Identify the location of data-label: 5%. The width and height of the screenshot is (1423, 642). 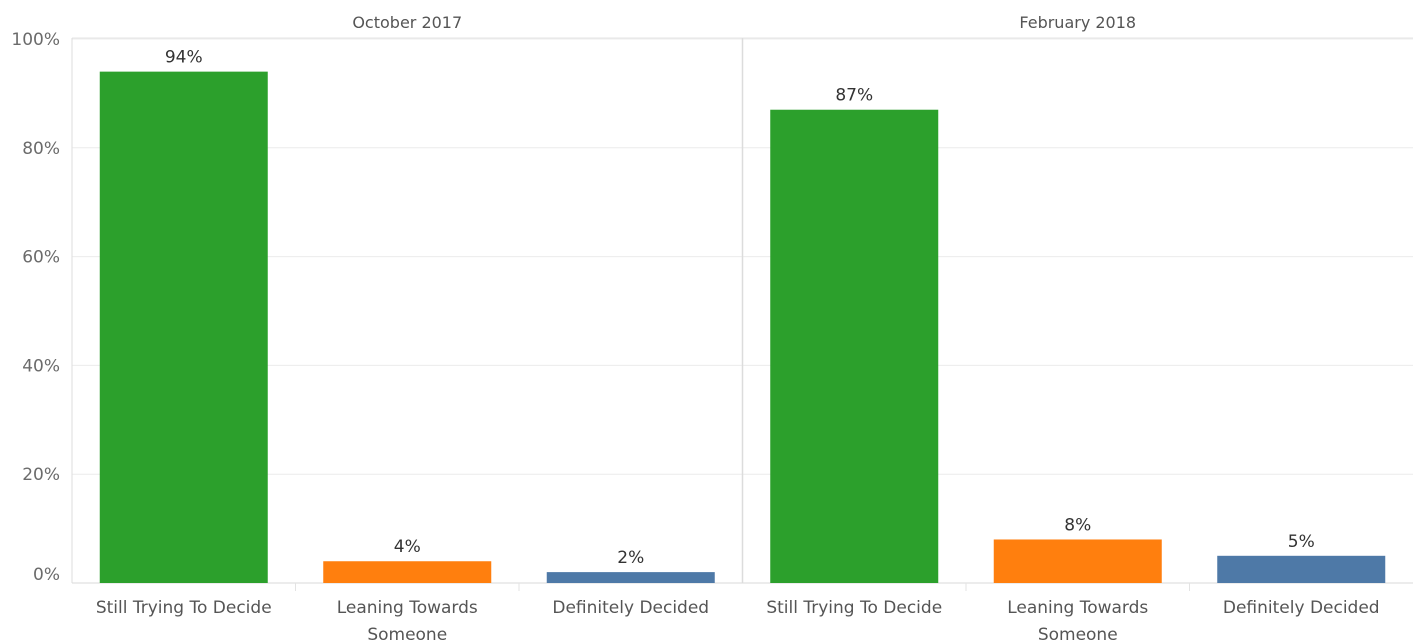
(1301, 542).